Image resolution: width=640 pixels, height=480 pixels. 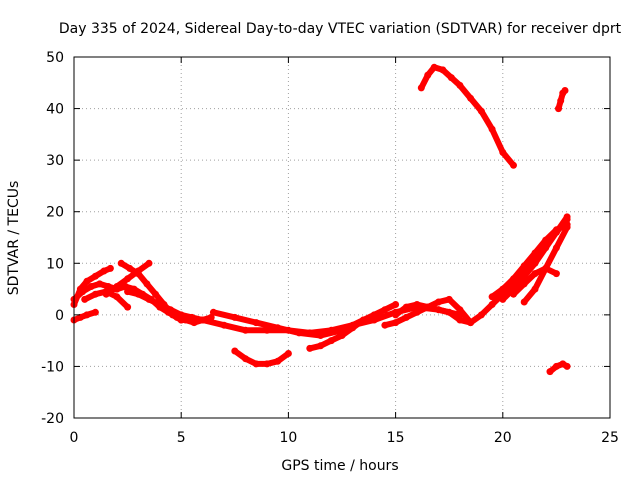 What do you see at coordinates (55, 110) in the screenshot?
I see `y-tick-label: 40` at bounding box center [55, 110].